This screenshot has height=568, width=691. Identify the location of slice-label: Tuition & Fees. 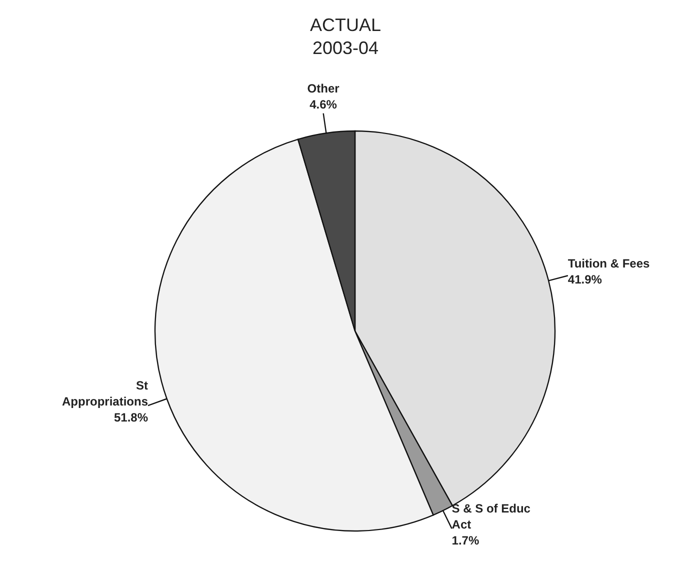
(609, 263).